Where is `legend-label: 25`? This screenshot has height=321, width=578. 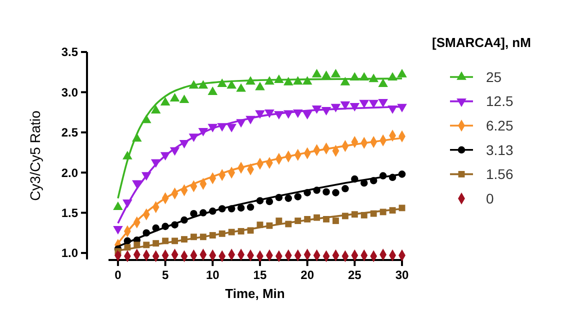
legend-label: 25 is located at coordinates (494, 76).